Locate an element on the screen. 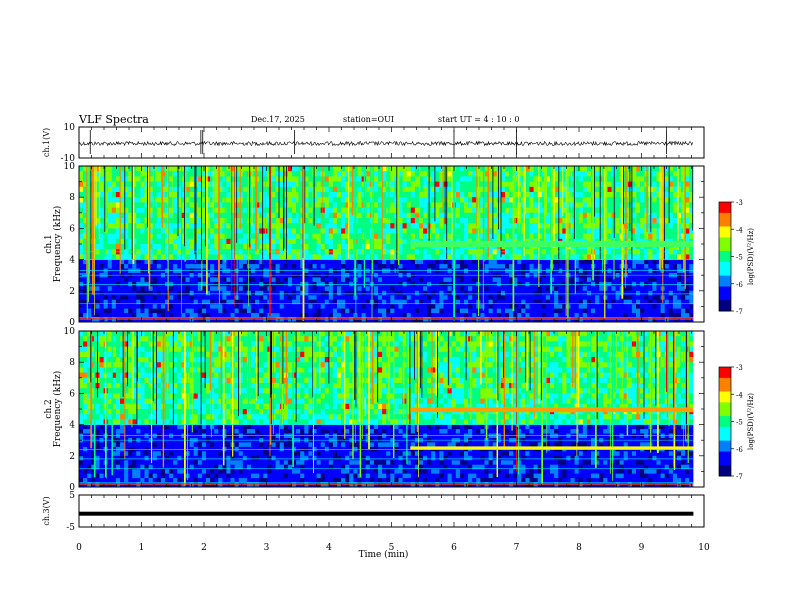 This screenshot has height=612, width=792. x-tick-label: 6 is located at coordinates (454, 548).